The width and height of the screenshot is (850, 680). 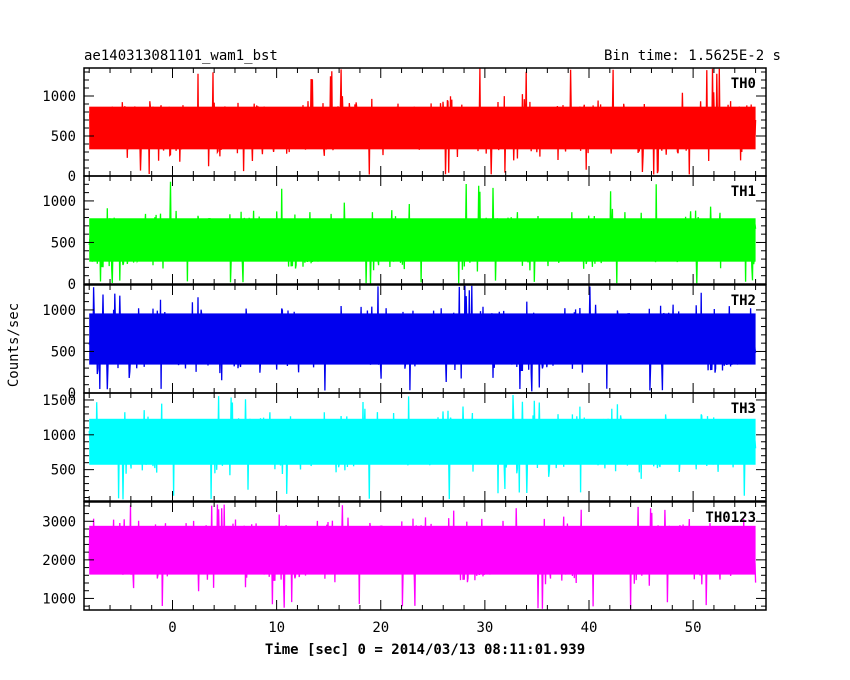 What do you see at coordinates (743, 192) in the screenshot?
I see `panel-label-th1: TH1` at bounding box center [743, 192].